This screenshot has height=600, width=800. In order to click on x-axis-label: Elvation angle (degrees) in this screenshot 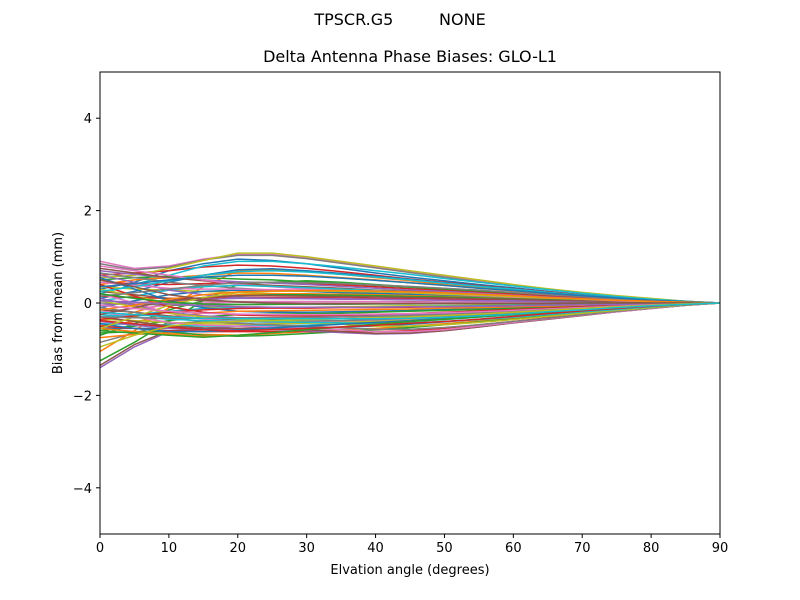, I will do `click(409, 570)`.